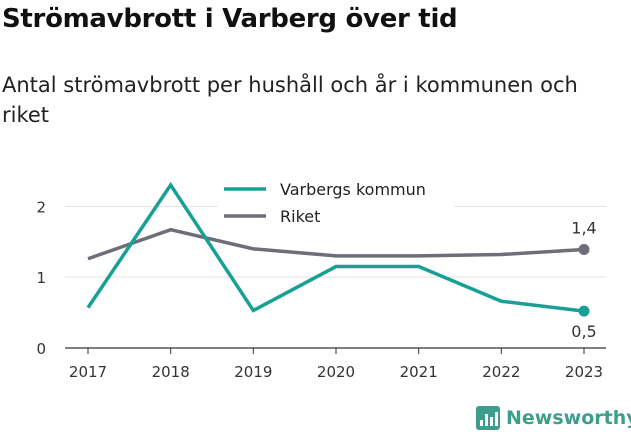 The width and height of the screenshot is (631, 439). I want to click on legend-label: Varbergs kommun, so click(353, 189).